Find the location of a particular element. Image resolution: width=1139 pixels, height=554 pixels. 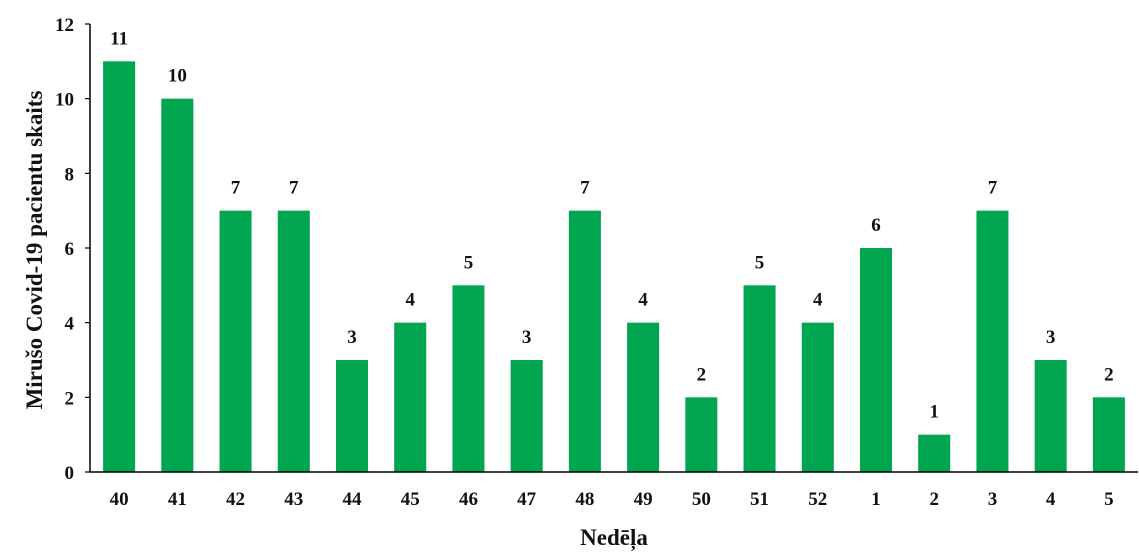

x-tick-label: 44 is located at coordinates (353, 499).